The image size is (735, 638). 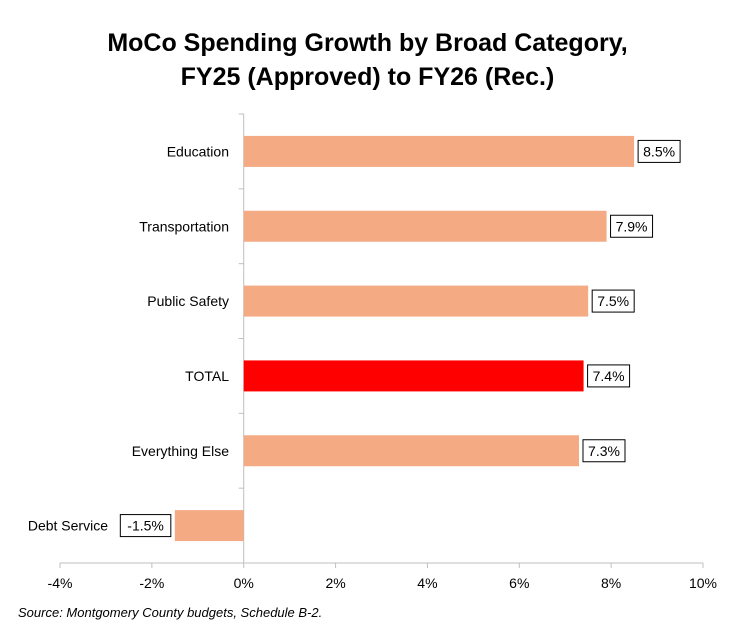 I want to click on data-label: 7.5%, so click(x=613, y=301).